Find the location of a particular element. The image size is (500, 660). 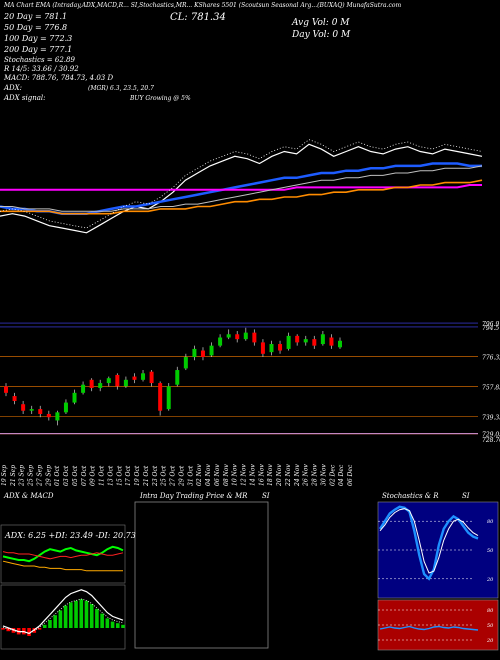

date-label-5: 29 Sep is located at coordinates (48, 476).